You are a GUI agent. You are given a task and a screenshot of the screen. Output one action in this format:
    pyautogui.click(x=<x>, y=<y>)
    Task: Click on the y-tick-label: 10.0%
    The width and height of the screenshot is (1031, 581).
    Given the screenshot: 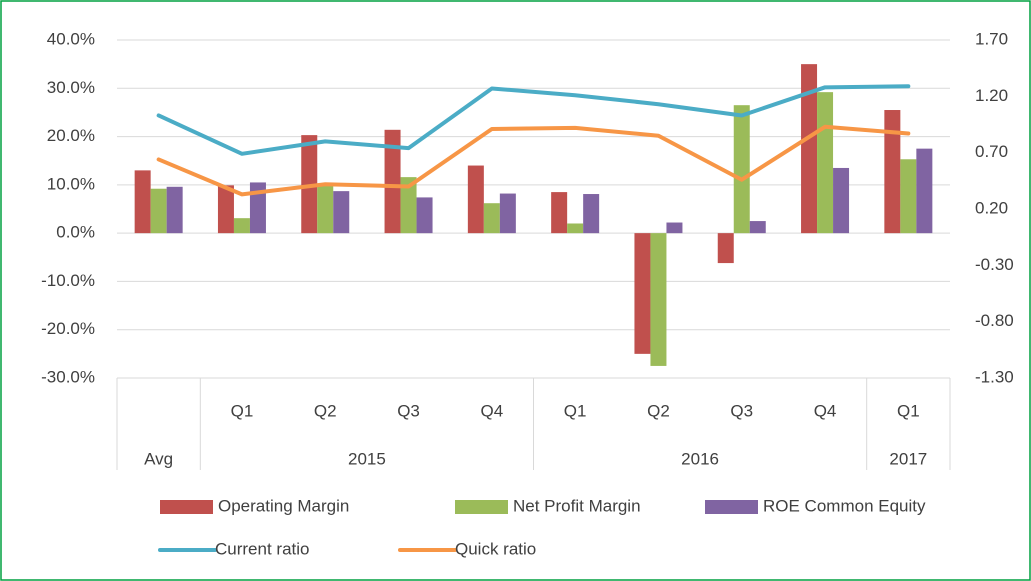 What is the action you would take?
    pyautogui.click(x=71, y=183)
    